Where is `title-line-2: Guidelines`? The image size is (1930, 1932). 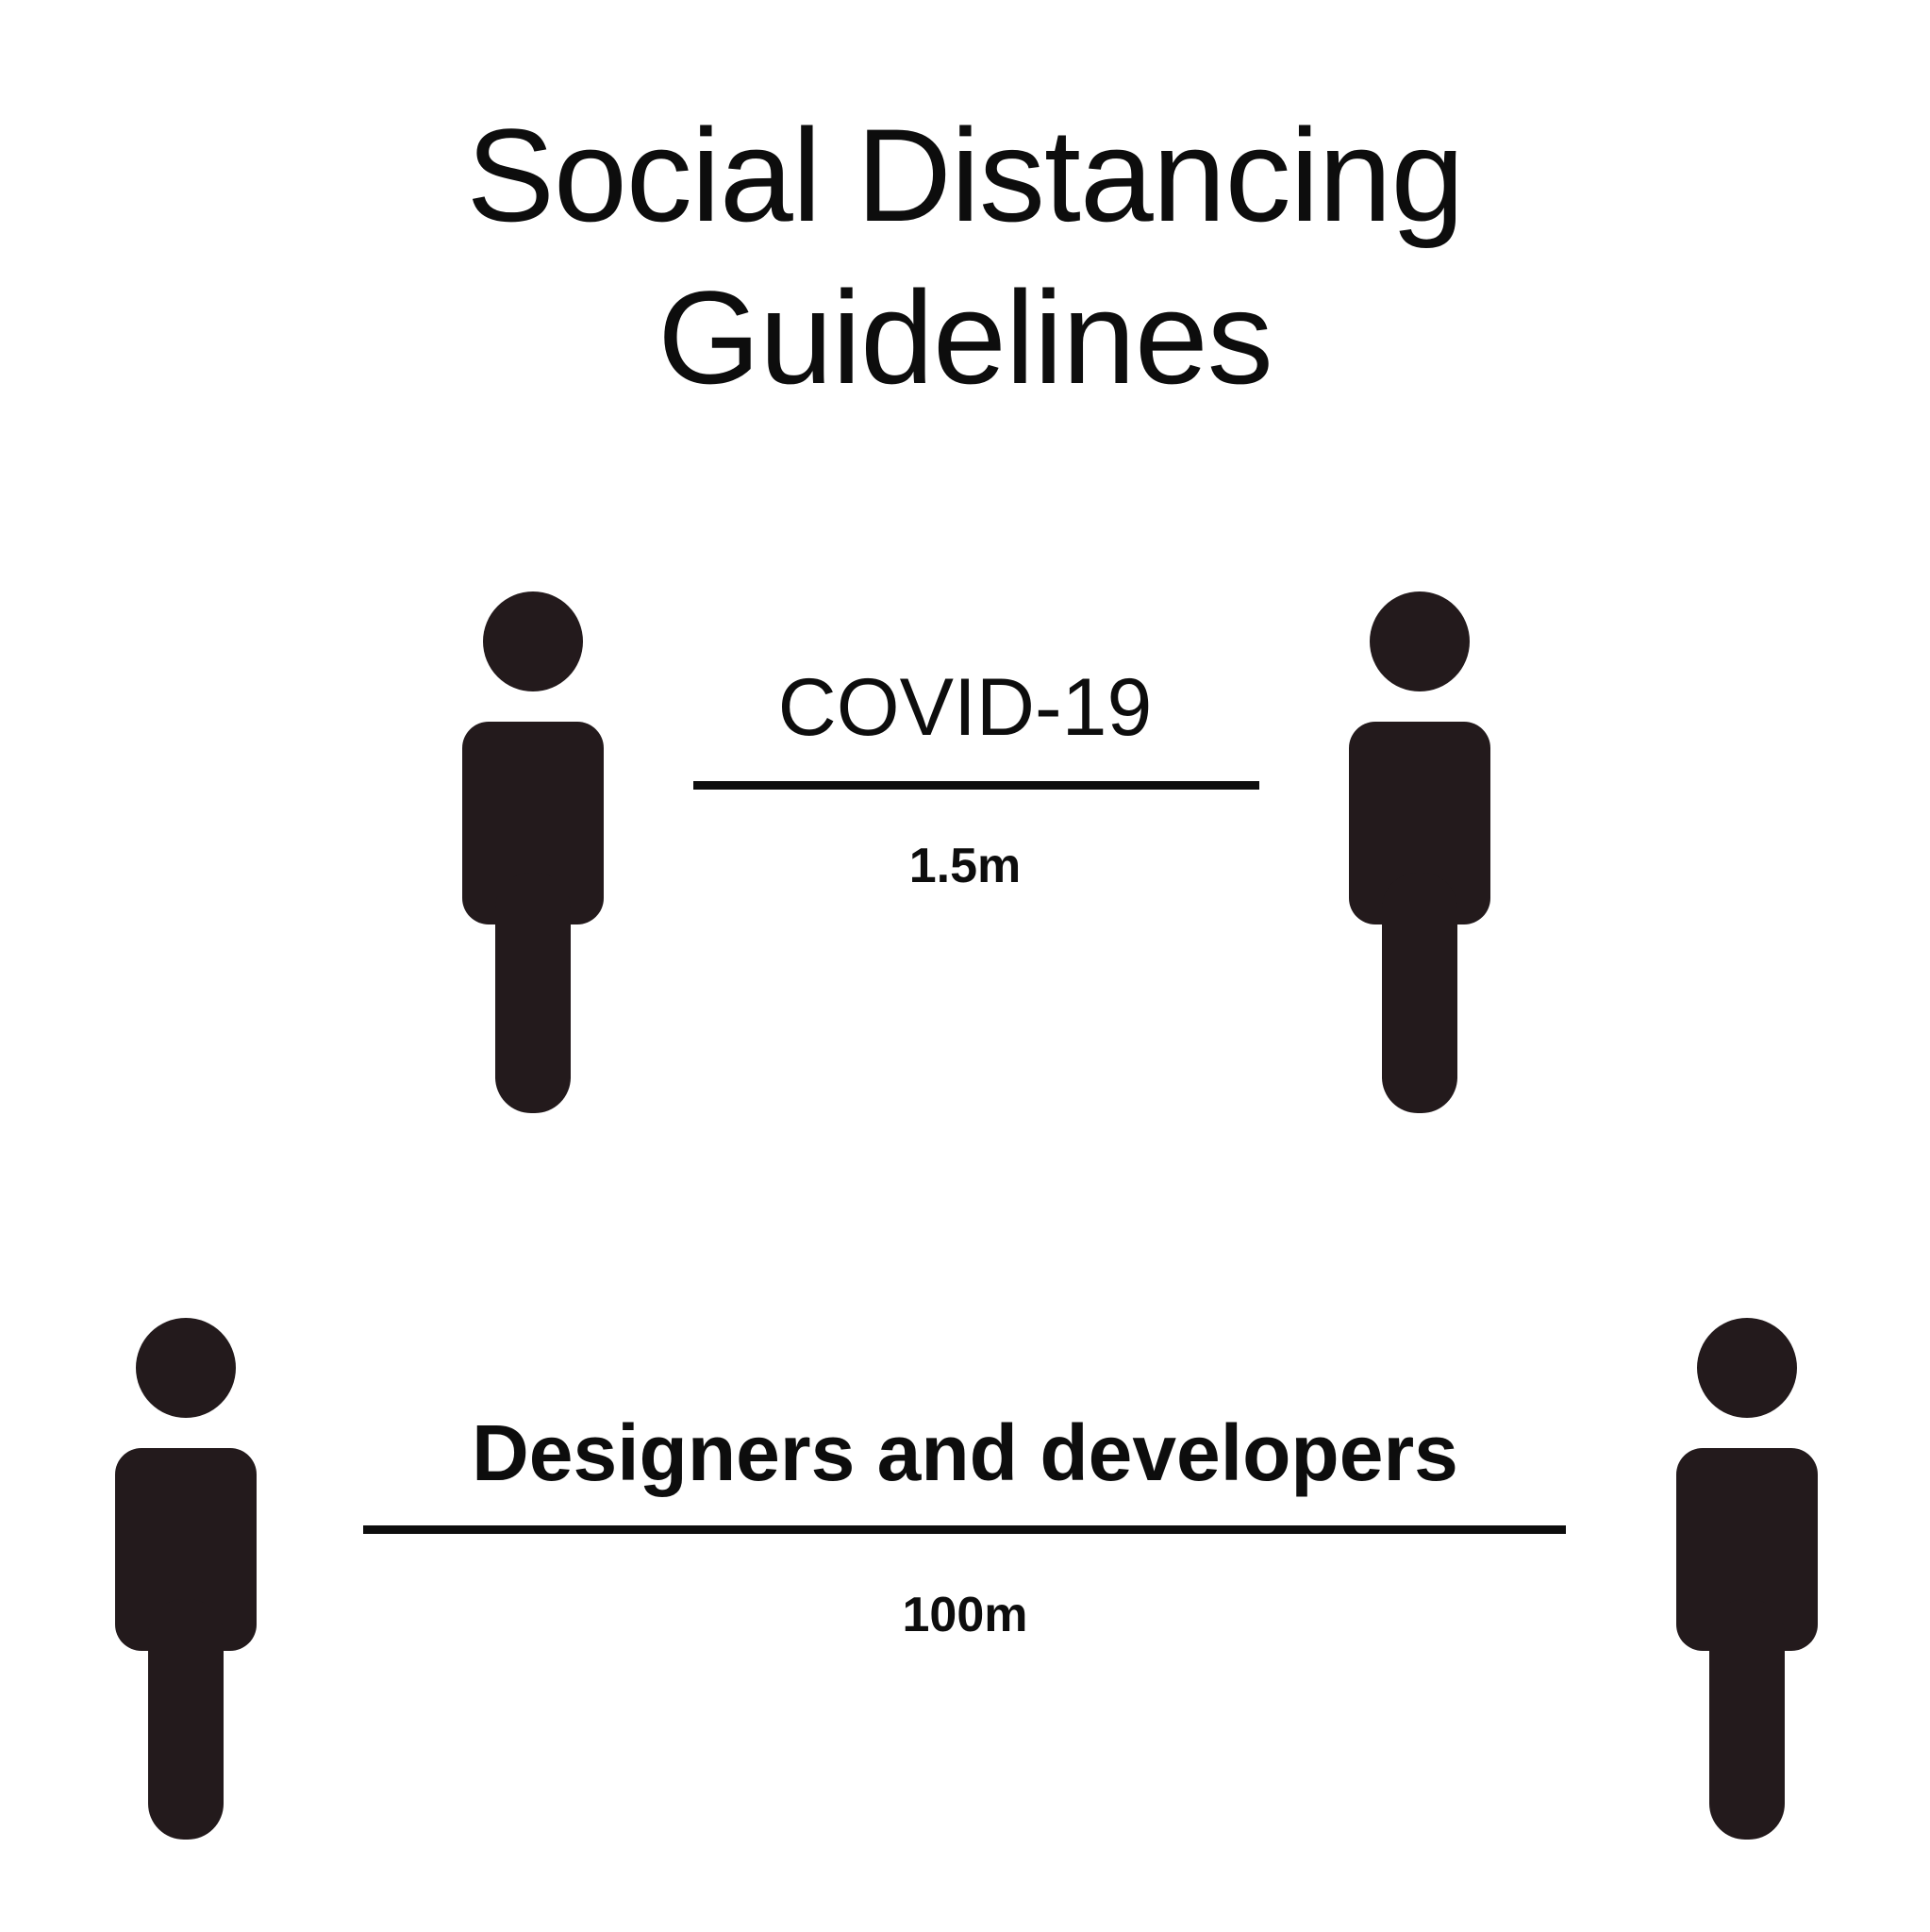 title-line-2: Guidelines is located at coordinates (965, 337).